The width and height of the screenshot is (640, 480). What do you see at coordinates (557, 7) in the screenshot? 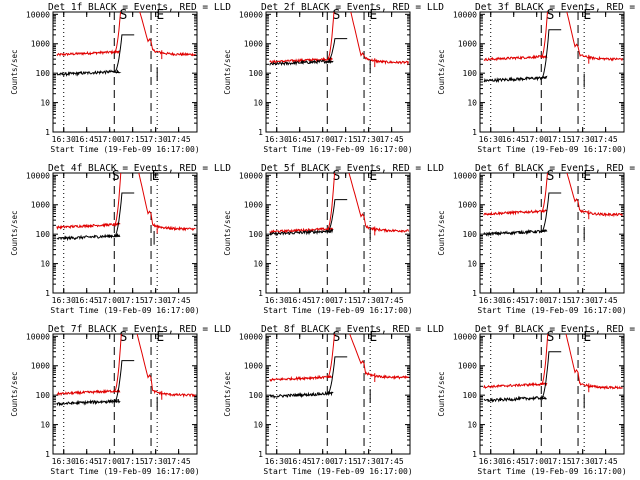
I see `panel-title: Det 3f BLACK = Events, RED = LLD` at bounding box center [557, 7].